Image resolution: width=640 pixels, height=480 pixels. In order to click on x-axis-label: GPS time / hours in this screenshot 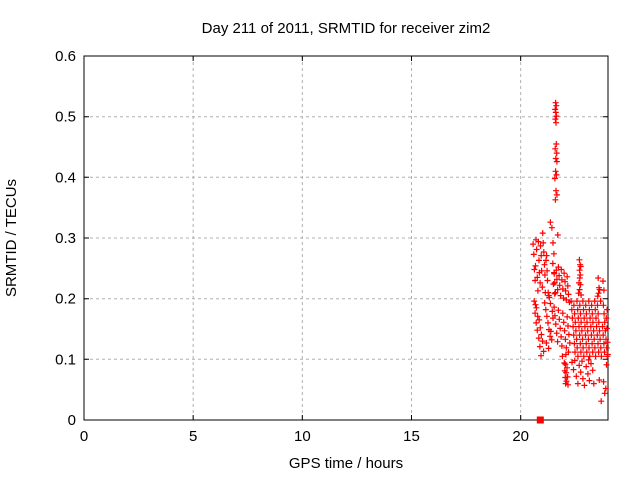, I will do `click(346, 463)`.